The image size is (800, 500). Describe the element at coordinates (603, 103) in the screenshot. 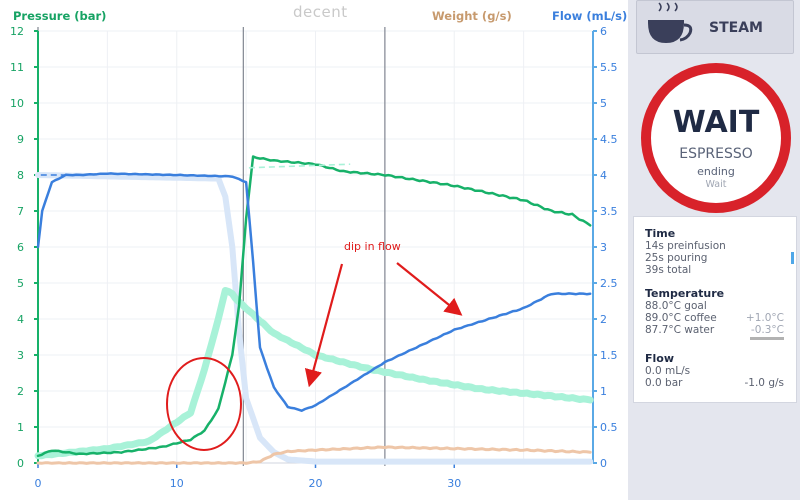

I see `flow-tick-label: 5` at that location.